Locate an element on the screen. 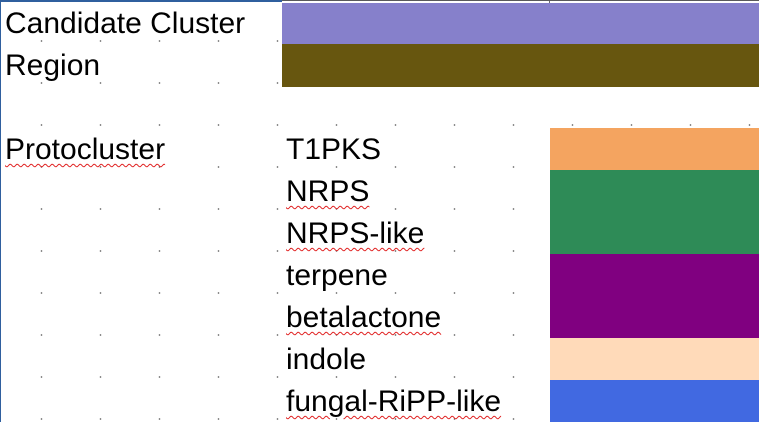 This screenshot has width=759, height=423. protocluster-swatch-nrps-like is located at coordinates (654, 233).